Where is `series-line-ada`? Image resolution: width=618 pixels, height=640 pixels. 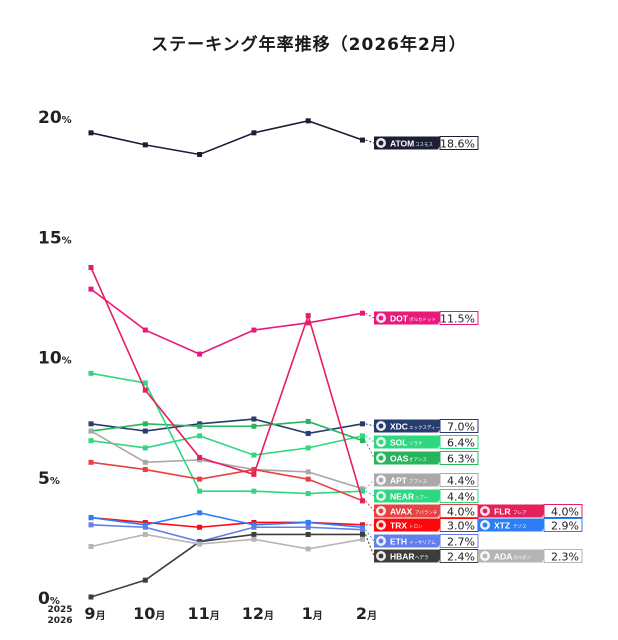 series-line-ada is located at coordinates (226, 541).